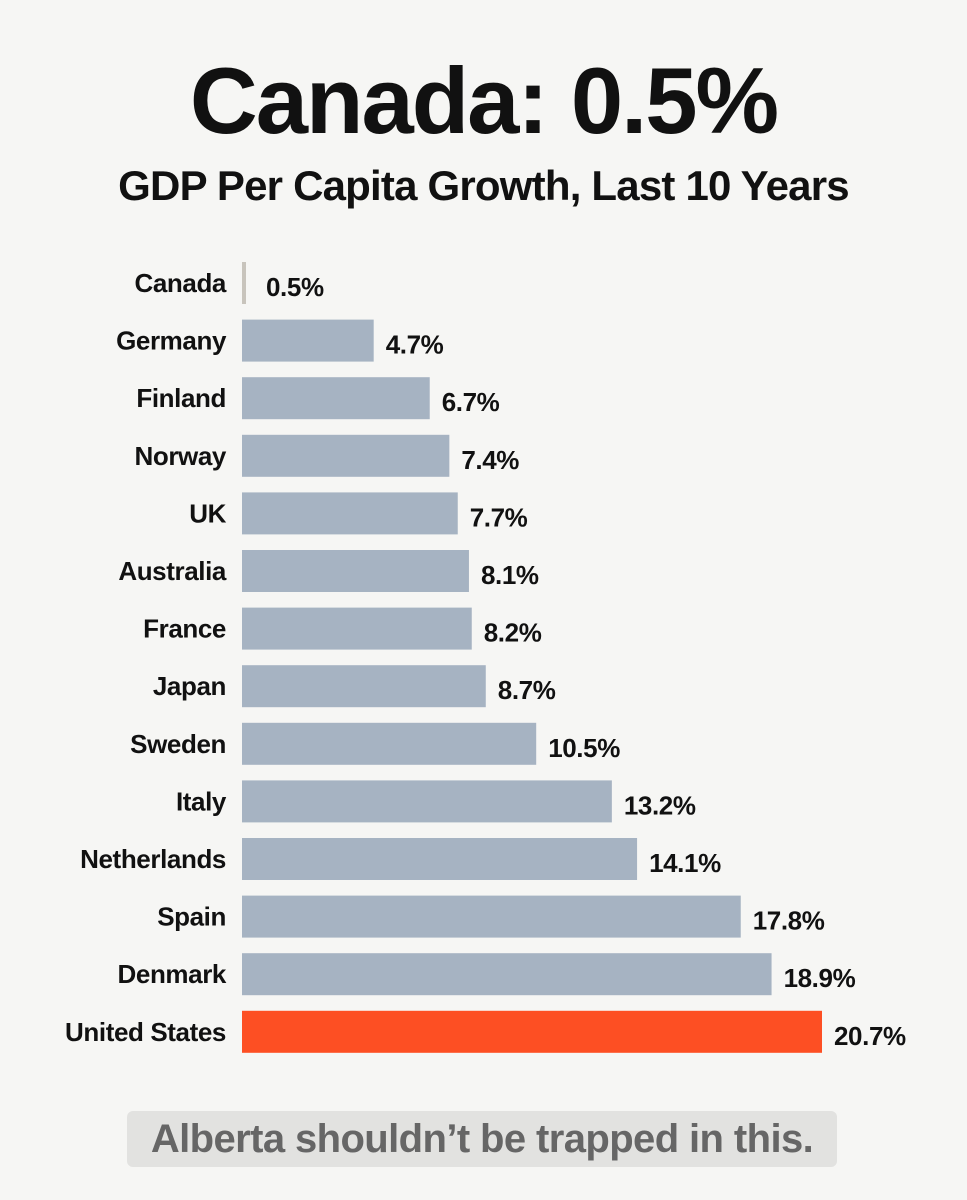 The image size is (967, 1200). Describe the element at coordinates (178, 744) in the screenshot. I see `category-label-sweden: Sweden` at that location.